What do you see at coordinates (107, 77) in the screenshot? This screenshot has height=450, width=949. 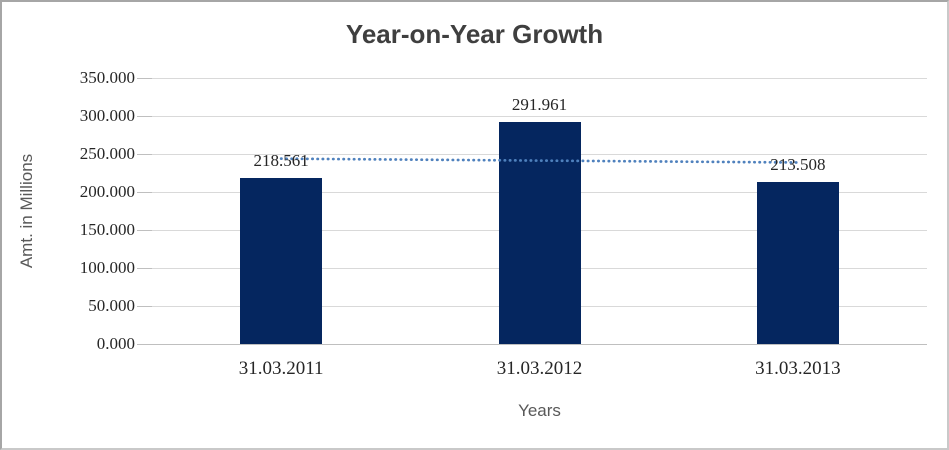 I see `y-tick-label: 350.000` at bounding box center [107, 77].